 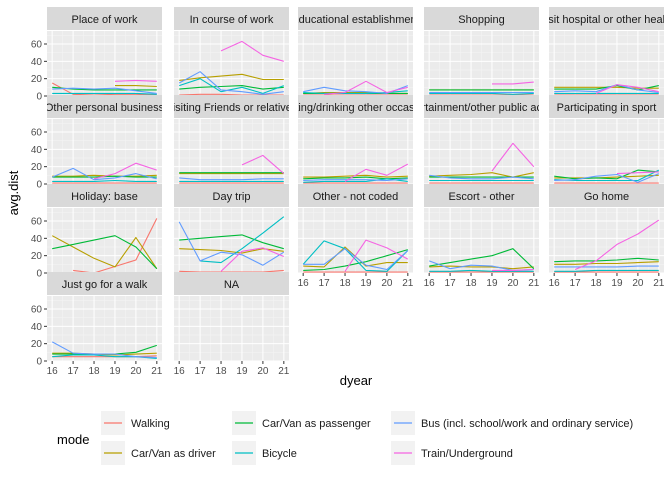 What do you see at coordinates (232, 108) in the screenshot?
I see `facet-strip-label: Visiting Friends or relatives` at bounding box center [232, 108].